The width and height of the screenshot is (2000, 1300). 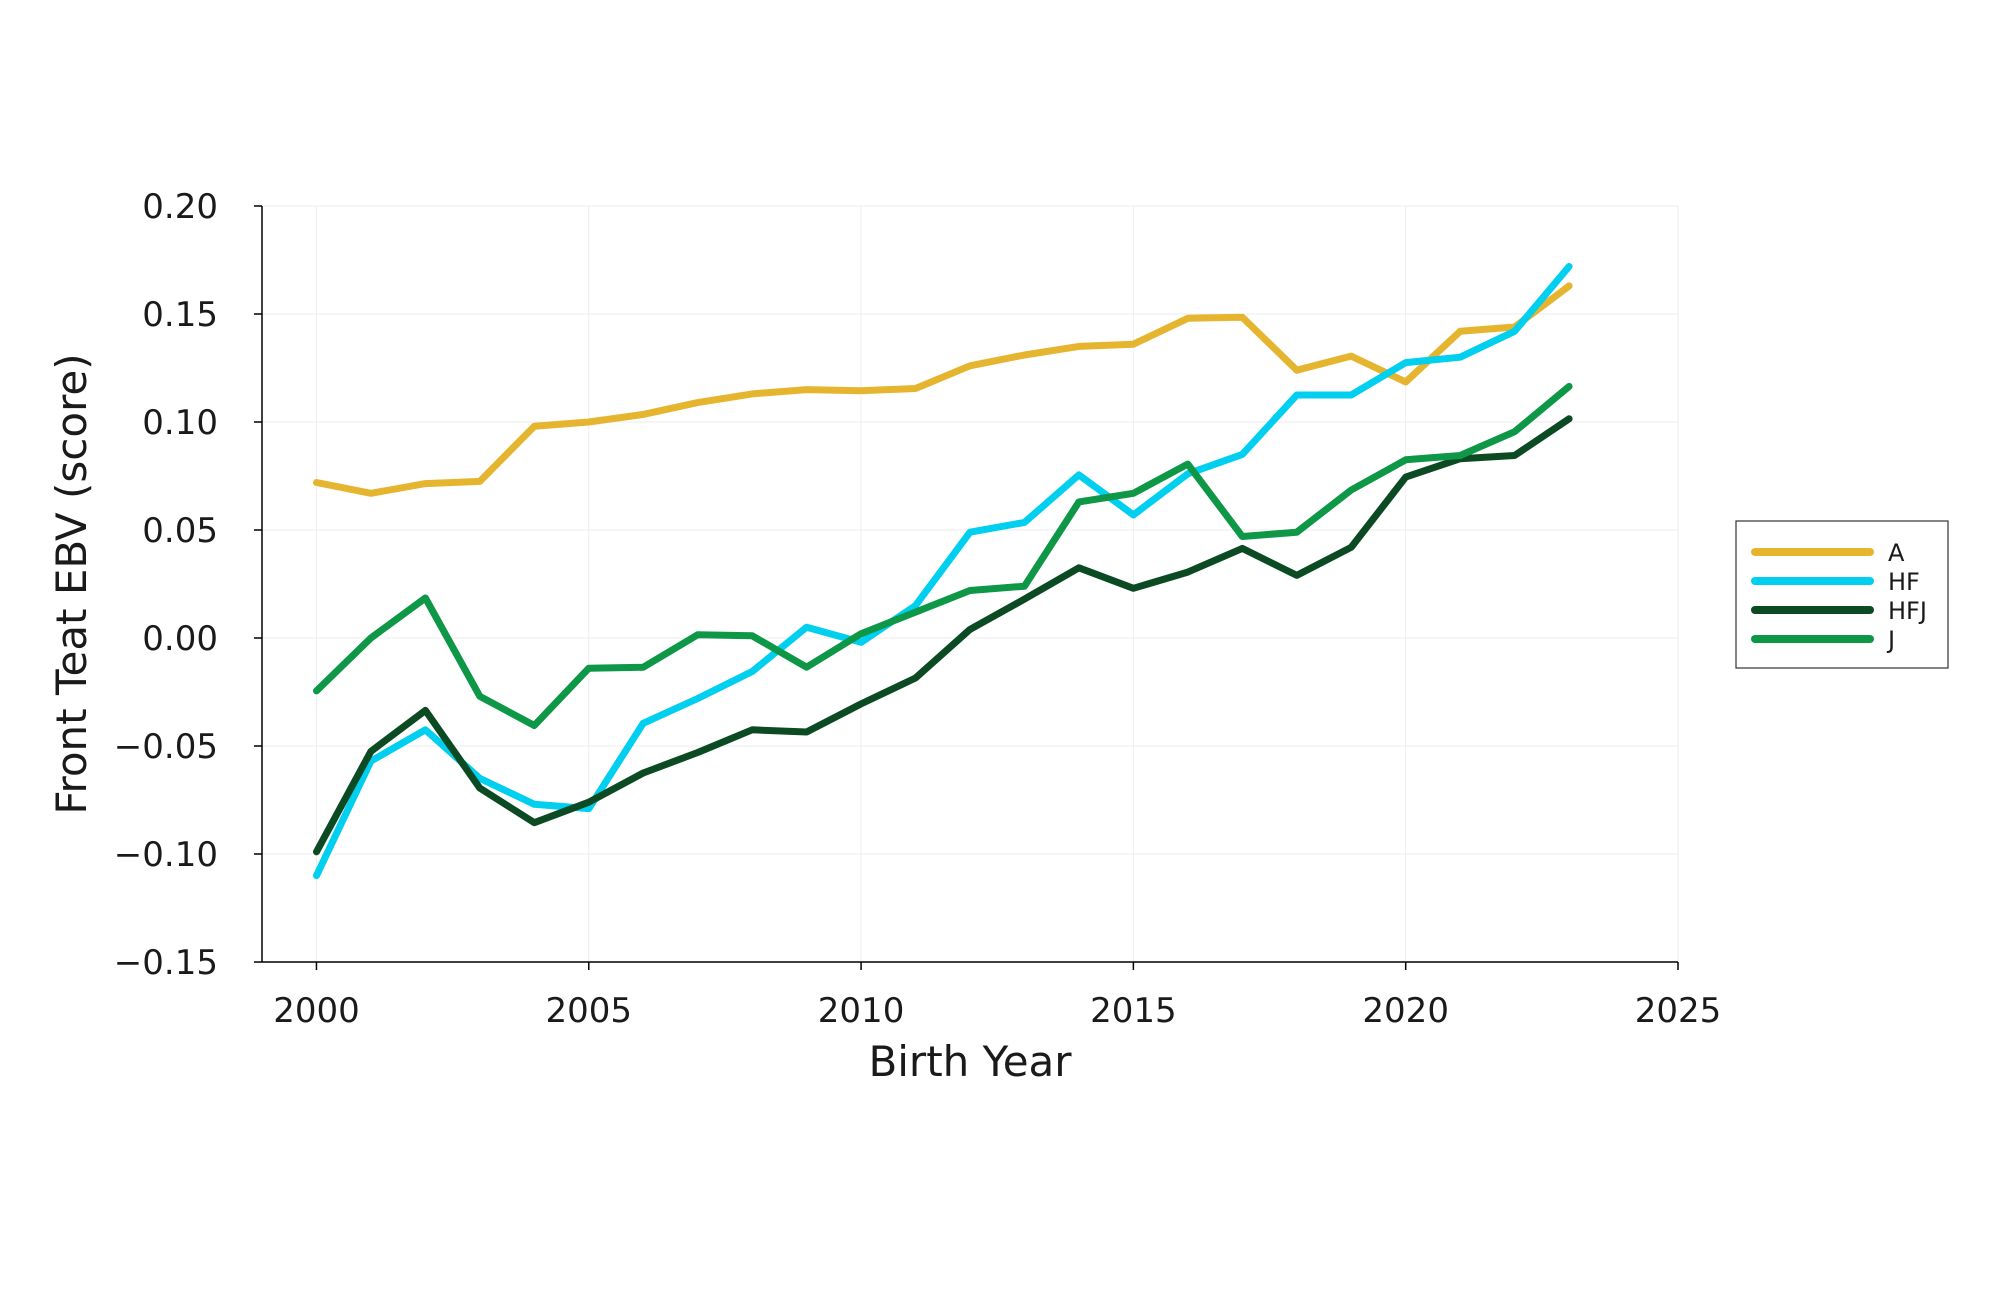 What do you see at coordinates (180, 531) in the screenshot?
I see `y-tick-label: 0.05` at bounding box center [180, 531].